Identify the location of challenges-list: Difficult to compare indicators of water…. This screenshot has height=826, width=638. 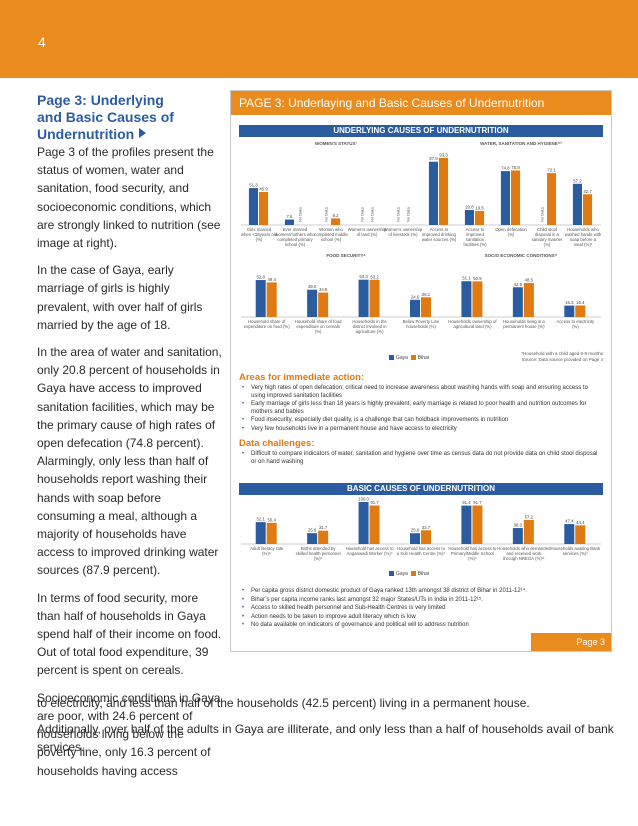
(420, 459).